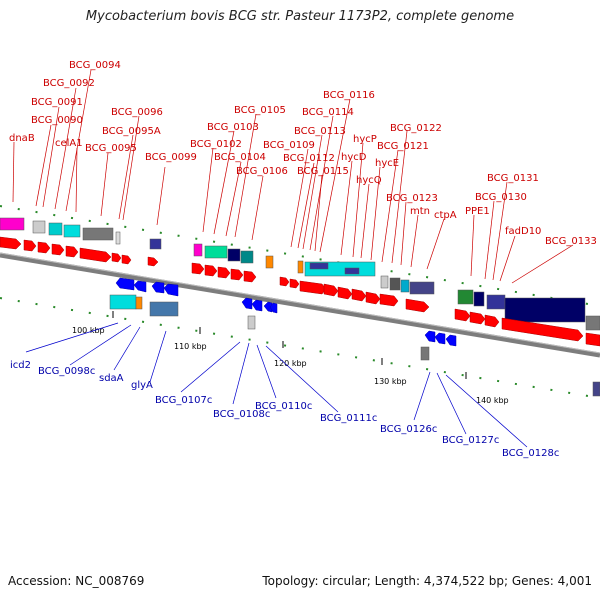 The image size is (600, 600). I want to click on gene-label-hycP: hycP, so click(365, 139).